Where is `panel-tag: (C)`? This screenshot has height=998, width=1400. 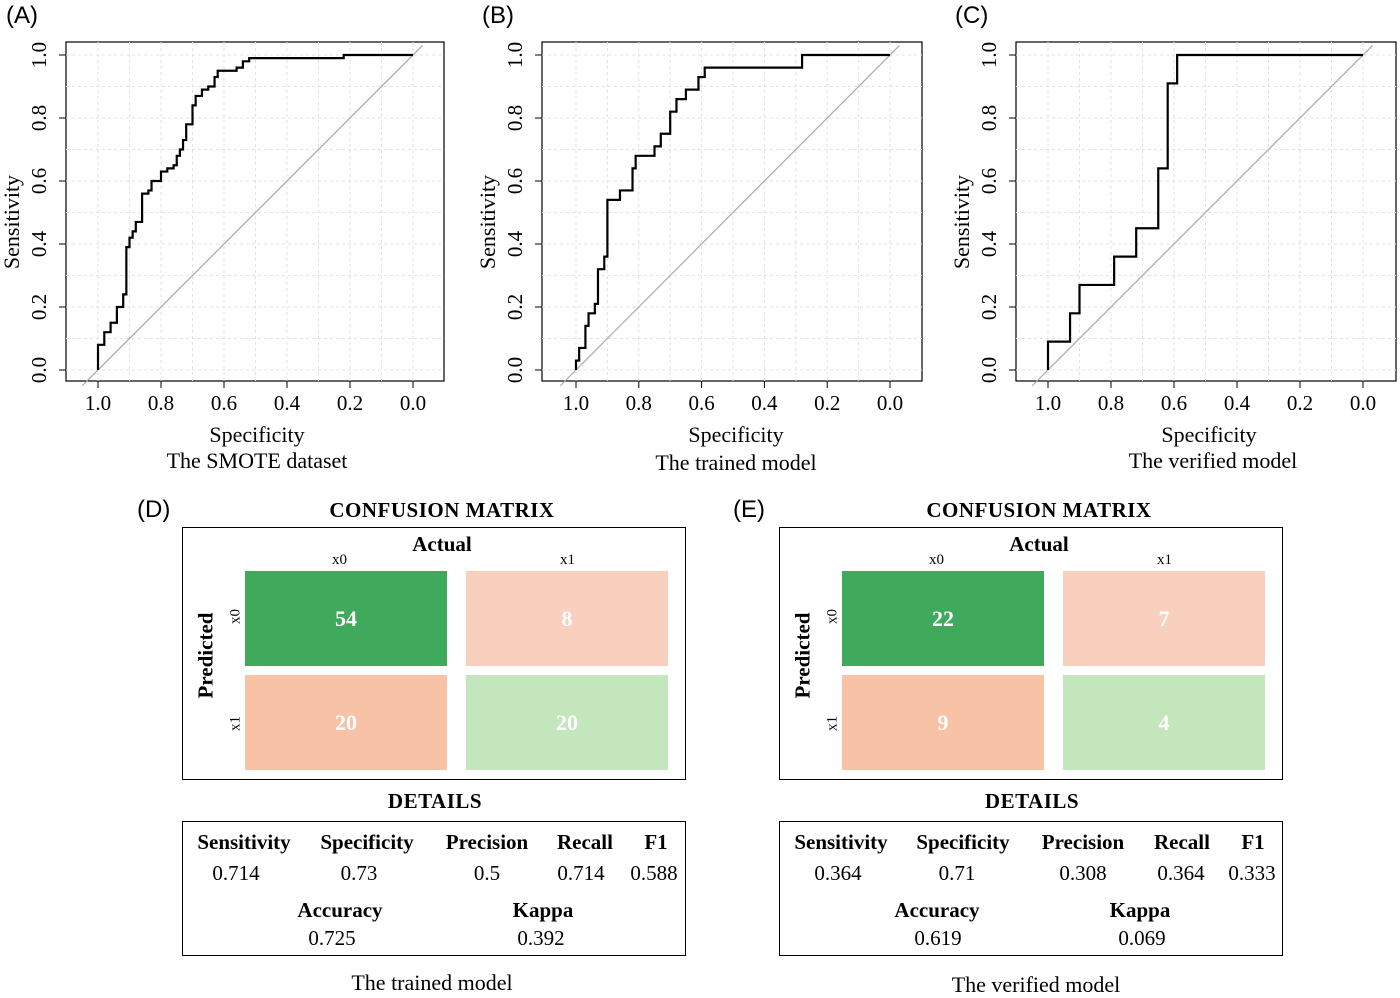
panel-tag: (C) is located at coordinates (972, 15).